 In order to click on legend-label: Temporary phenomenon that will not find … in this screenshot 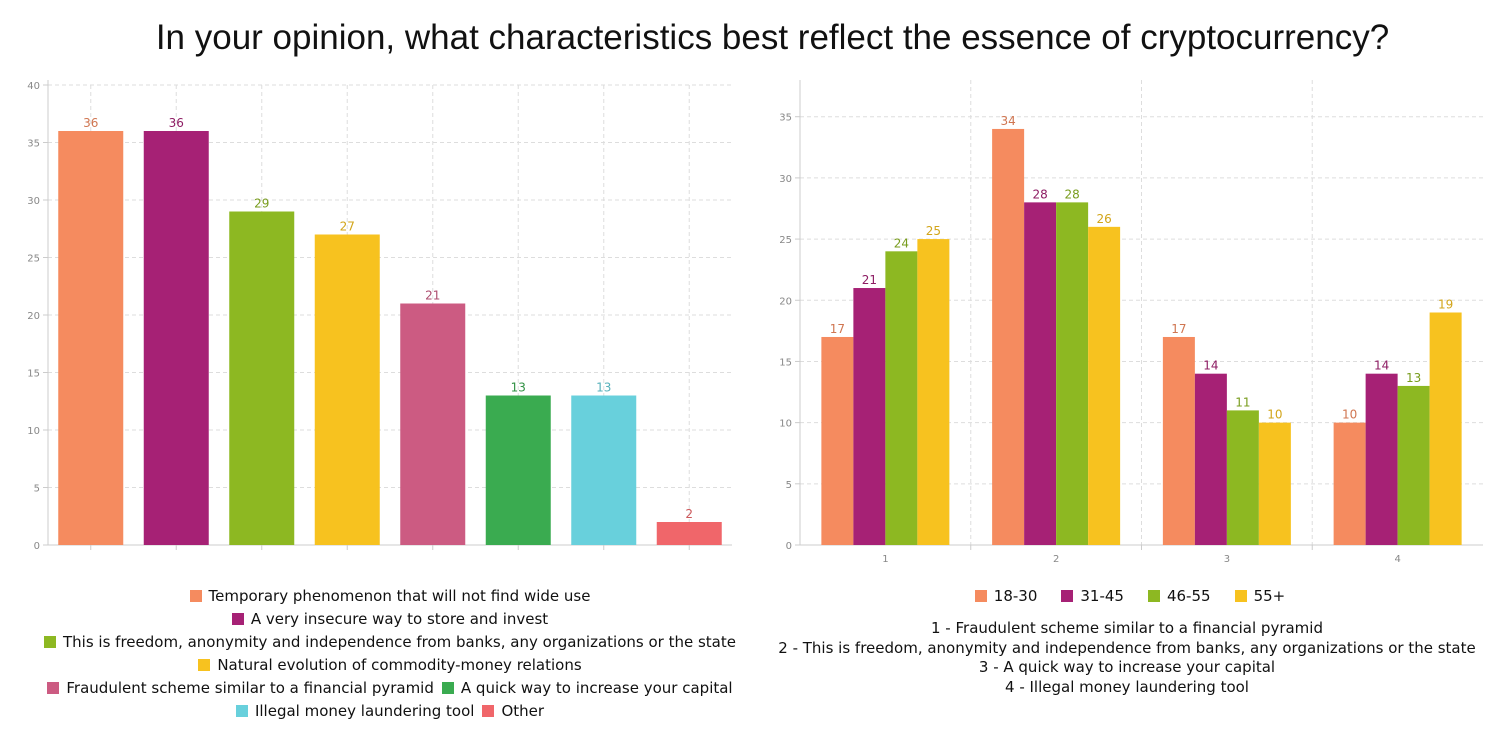, I will do `click(399, 596)`.